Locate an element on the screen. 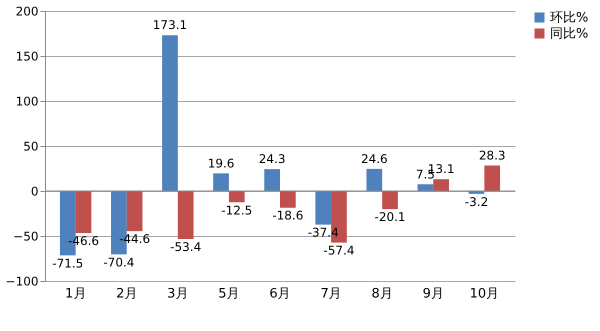 The image size is (600, 331). x-tick-label: 3月 is located at coordinates (177, 294).